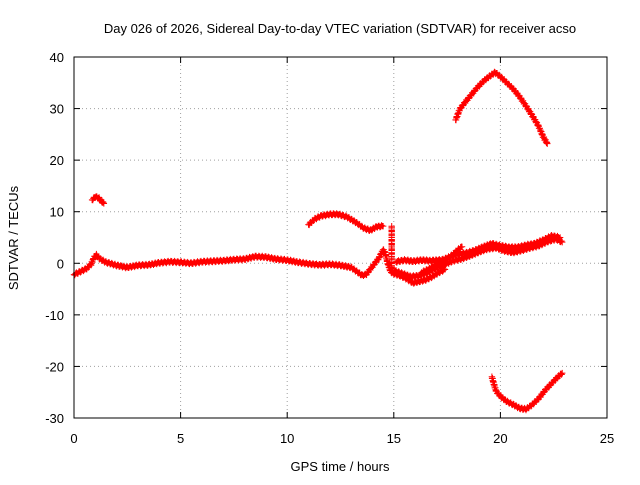 This screenshot has width=640, height=485. What do you see at coordinates (54, 315) in the screenshot?
I see `y-tick-label: -10` at bounding box center [54, 315].